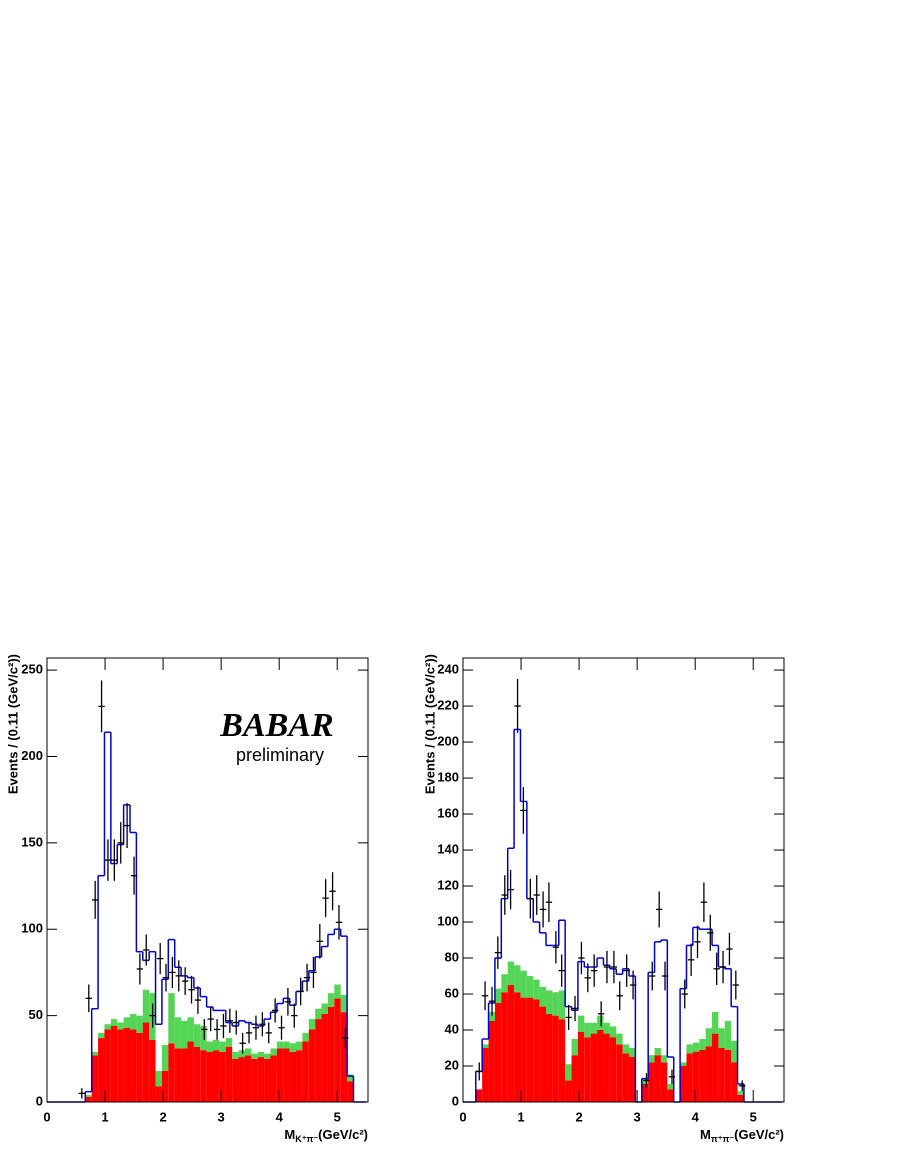 This screenshot has width=899, height=1163. Describe the element at coordinates (448, 668) in the screenshot. I see `y-tick-label: 240` at that location.